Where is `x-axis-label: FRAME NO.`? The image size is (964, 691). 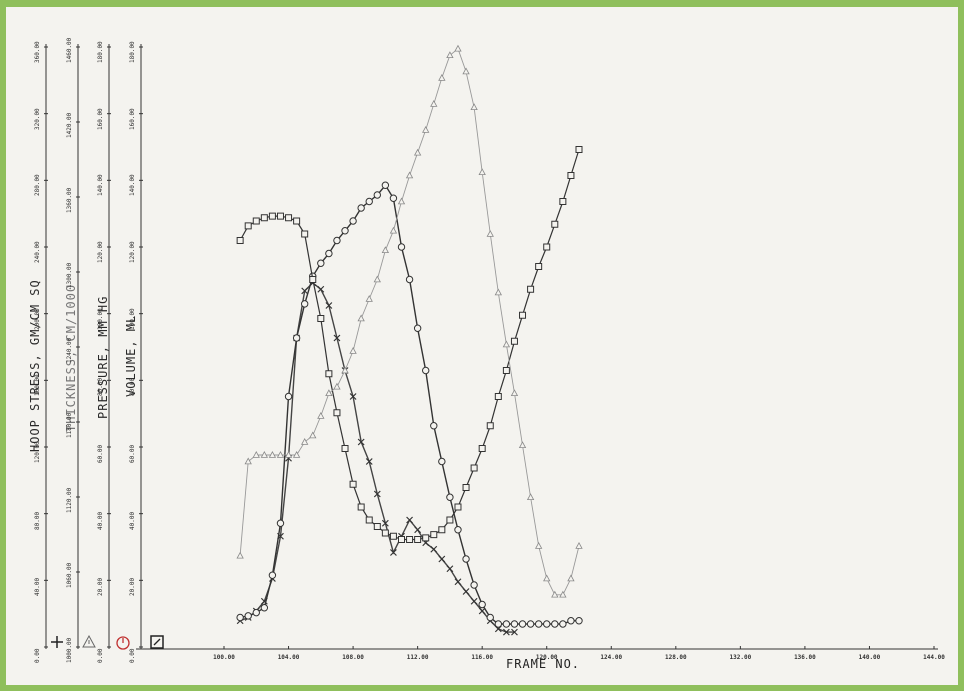 x-axis-label: FRAME NO. is located at coordinates (543, 664).